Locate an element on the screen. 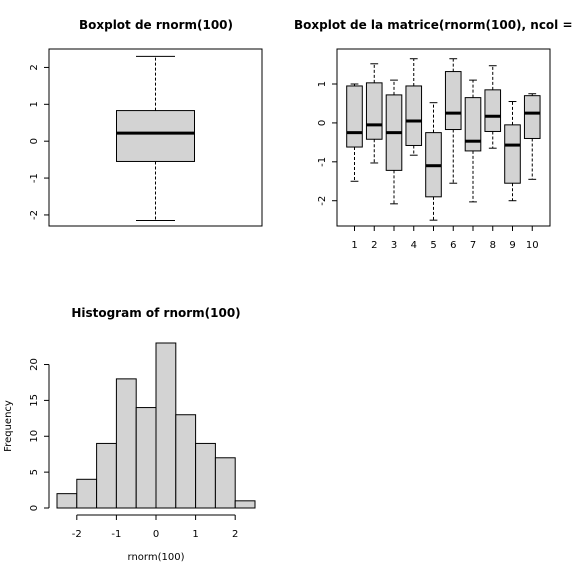 Image resolution: width=576 pixels, height=576 pixels. chart2-box-10-box is located at coordinates (532, 117).